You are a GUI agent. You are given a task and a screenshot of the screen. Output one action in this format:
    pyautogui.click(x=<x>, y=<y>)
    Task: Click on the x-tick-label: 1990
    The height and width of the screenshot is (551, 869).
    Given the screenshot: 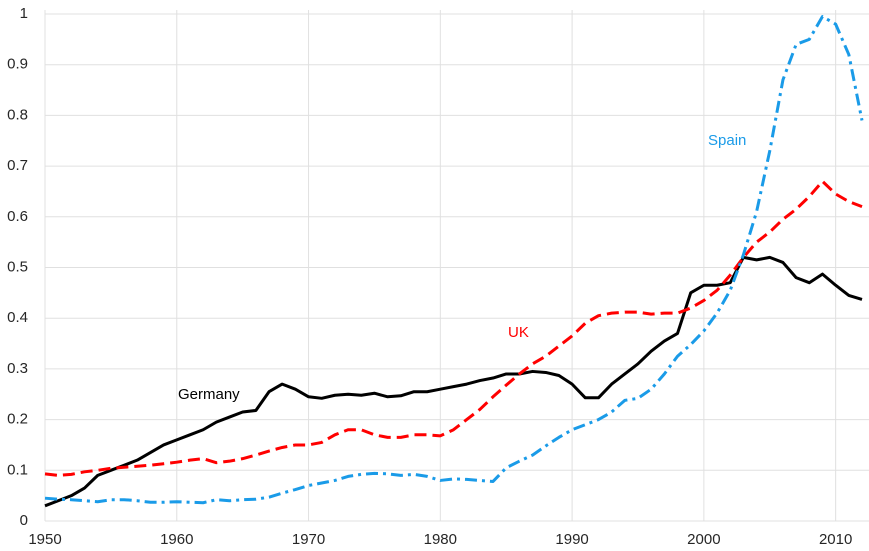 What is the action you would take?
    pyautogui.click(x=571, y=539)
    